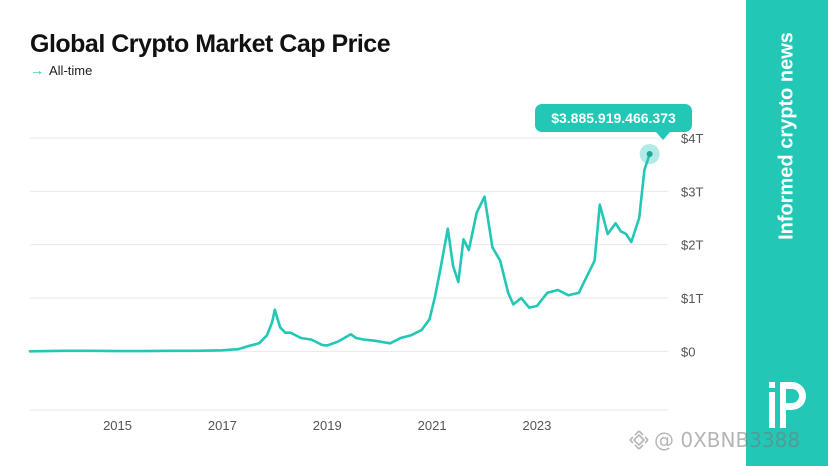  I want to click on binance-logo-icon, so click(639, 440).